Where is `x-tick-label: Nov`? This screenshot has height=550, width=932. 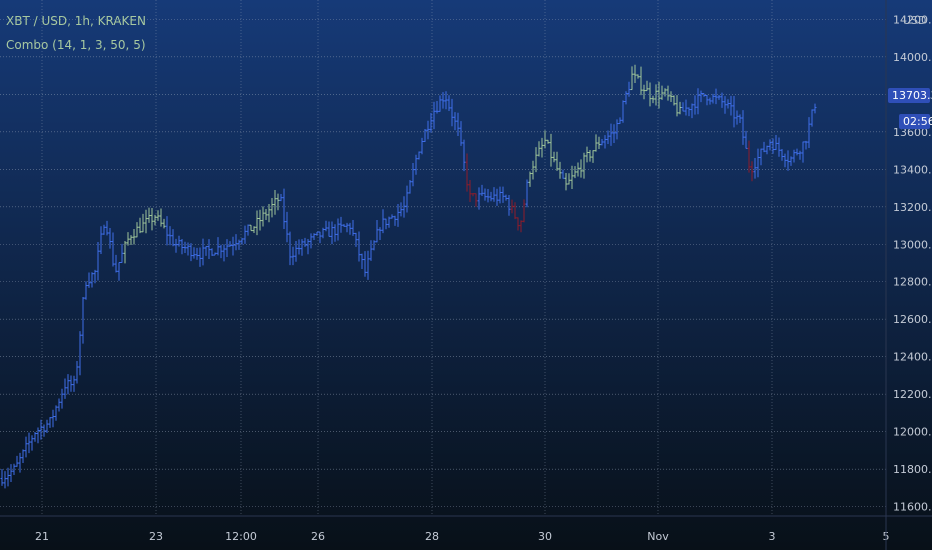
x-tick-label: Nov is located at coordinates (658, 536).